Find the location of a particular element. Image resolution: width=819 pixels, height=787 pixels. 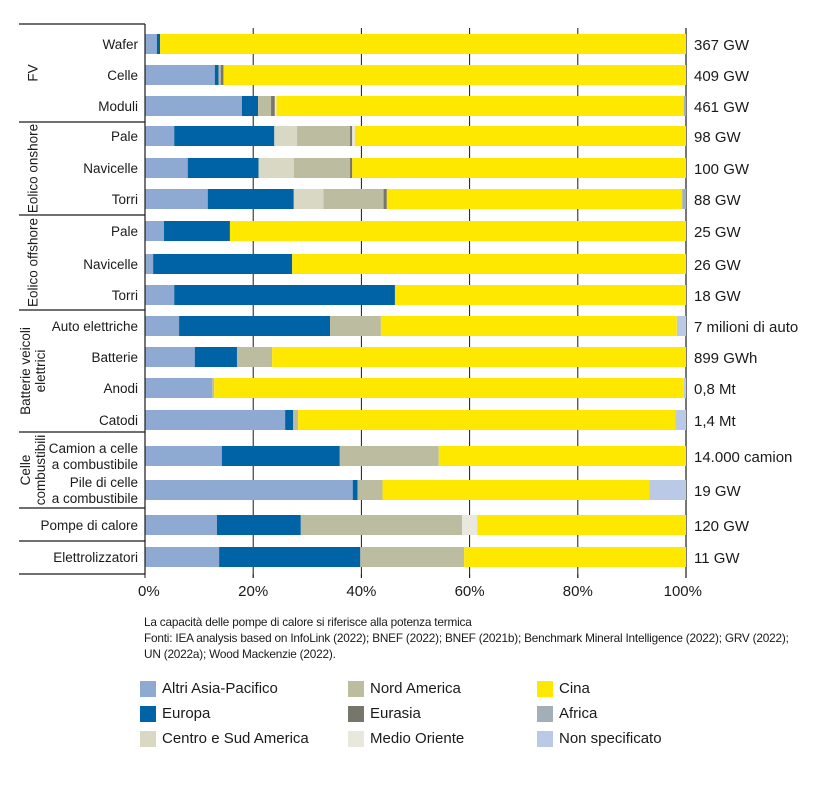

total-value-label: 7 milioni di auto is located at coordinates (746, 327).